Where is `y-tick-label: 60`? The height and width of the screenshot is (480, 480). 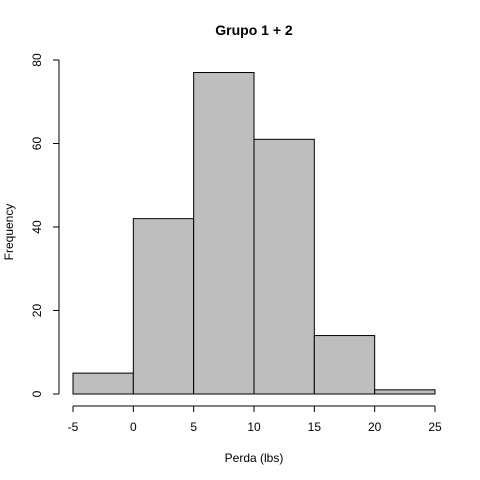 y-tick-label: 60 is located at coordinates (37, 144).